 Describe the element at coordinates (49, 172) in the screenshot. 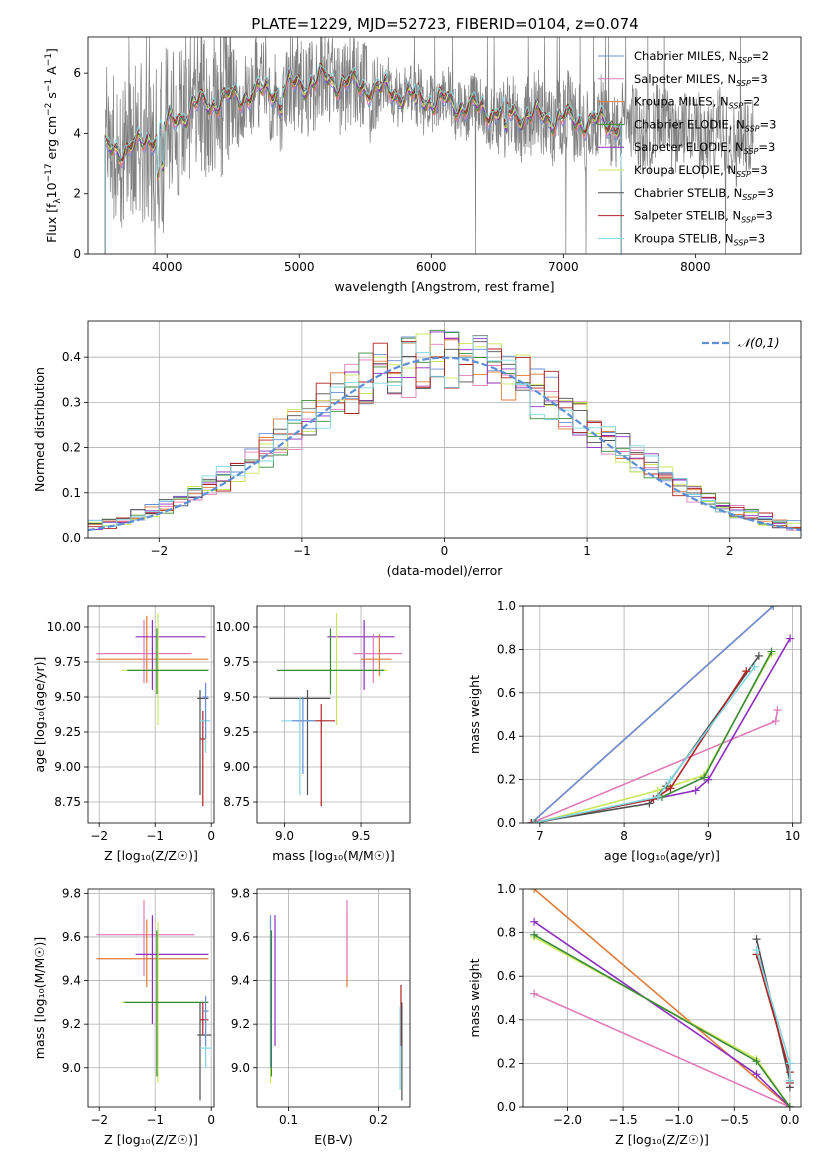

I see `spectrum-ylabel-part: −17` at that location.